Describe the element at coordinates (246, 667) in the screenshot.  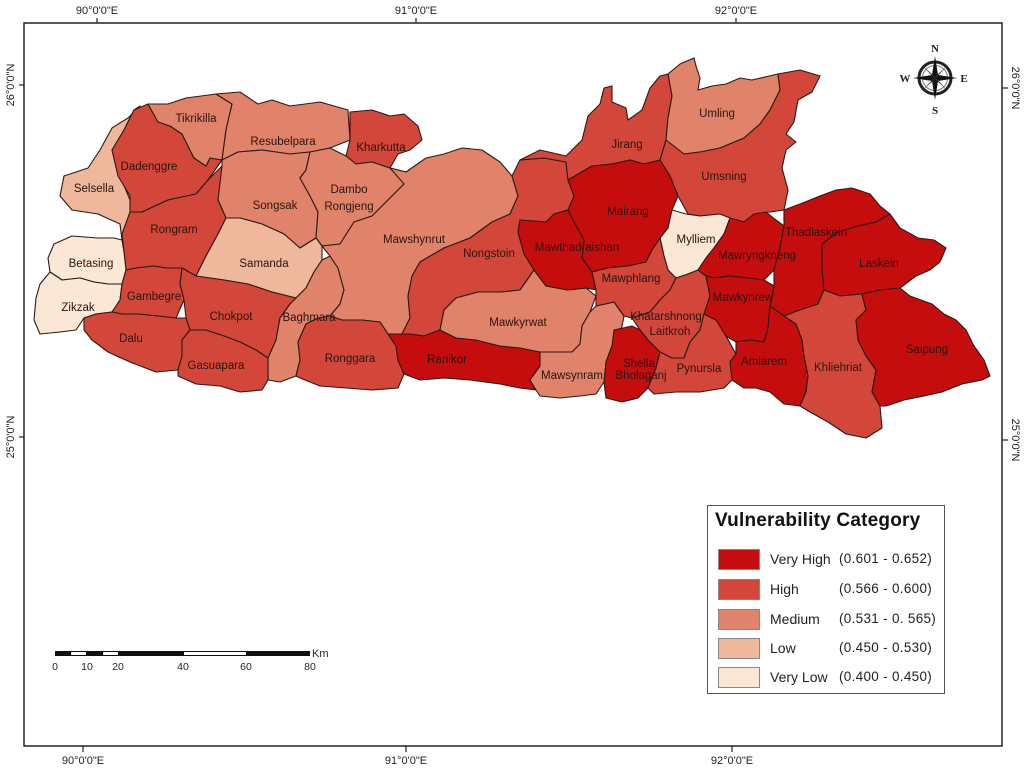
I see `scale-tick-60: 60` at that location.